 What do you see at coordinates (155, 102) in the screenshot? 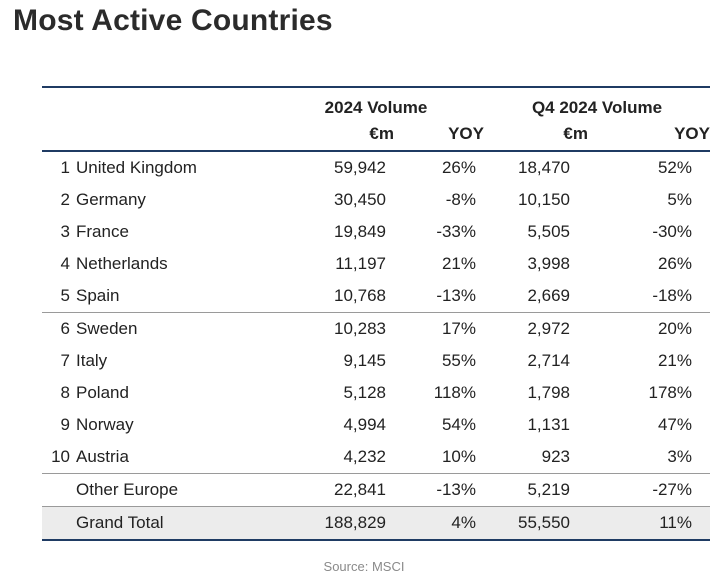
I see `header-spacer` at bounding box center [155, 102].